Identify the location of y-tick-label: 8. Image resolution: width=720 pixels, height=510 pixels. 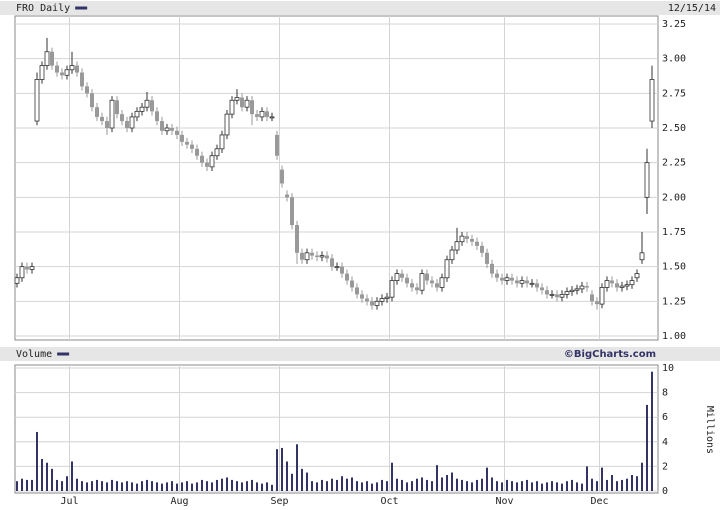
(665, 393).